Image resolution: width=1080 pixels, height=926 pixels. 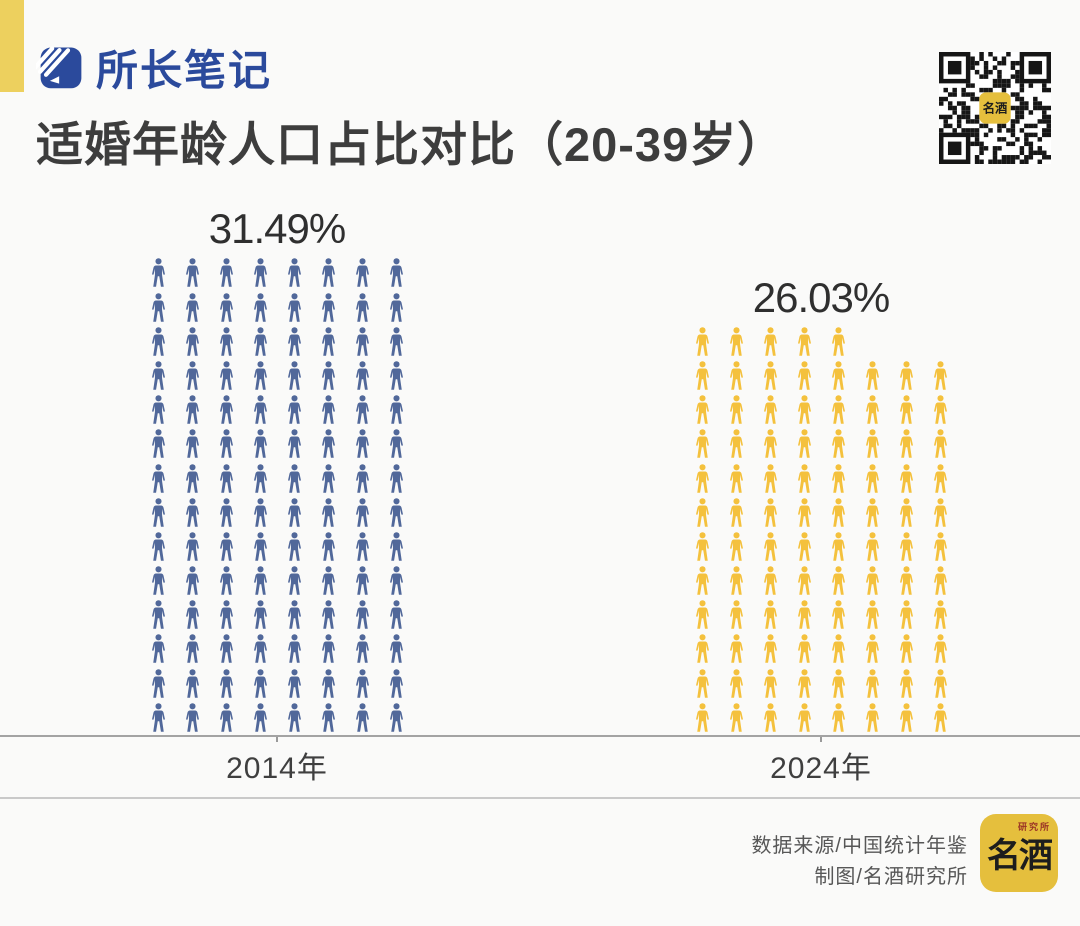 What do you see at coordinates (154, 69) in the screenshot?
I see `brand-logo: 所长笔记` at bounding box center [154, 69].